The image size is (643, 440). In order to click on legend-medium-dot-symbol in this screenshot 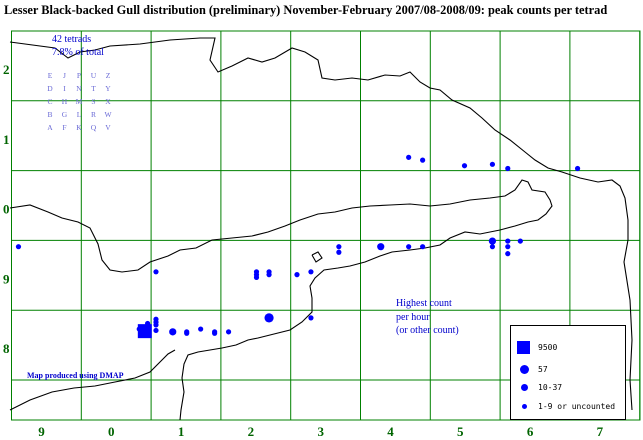, I will do `click(524, 387)`.